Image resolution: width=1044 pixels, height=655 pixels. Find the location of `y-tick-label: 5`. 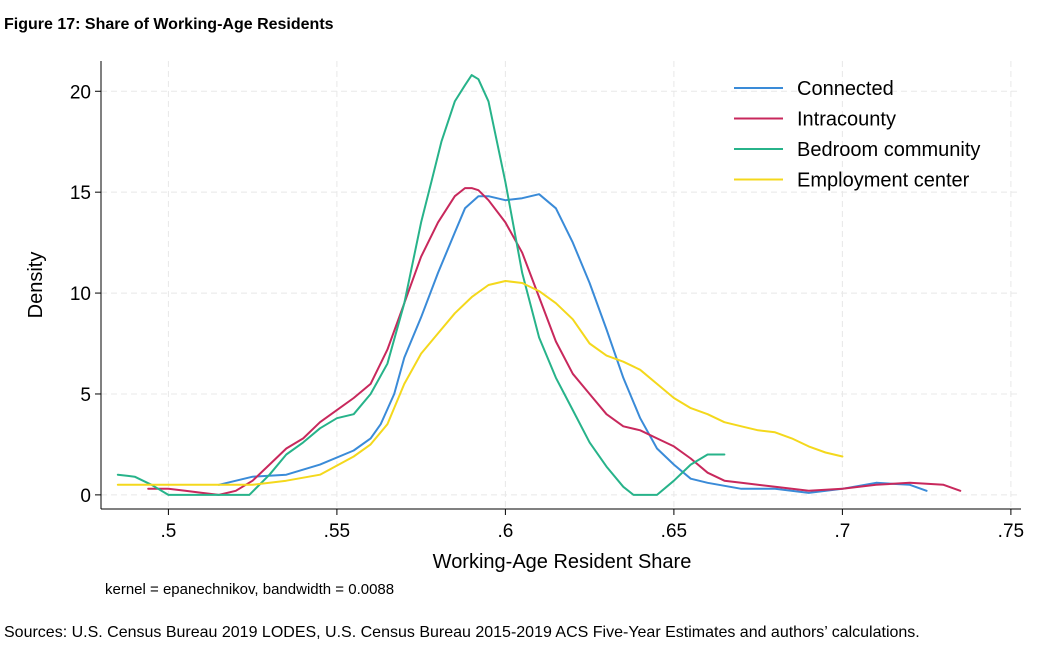

y-tick-label: 5 is located at coordinates (85, 395).